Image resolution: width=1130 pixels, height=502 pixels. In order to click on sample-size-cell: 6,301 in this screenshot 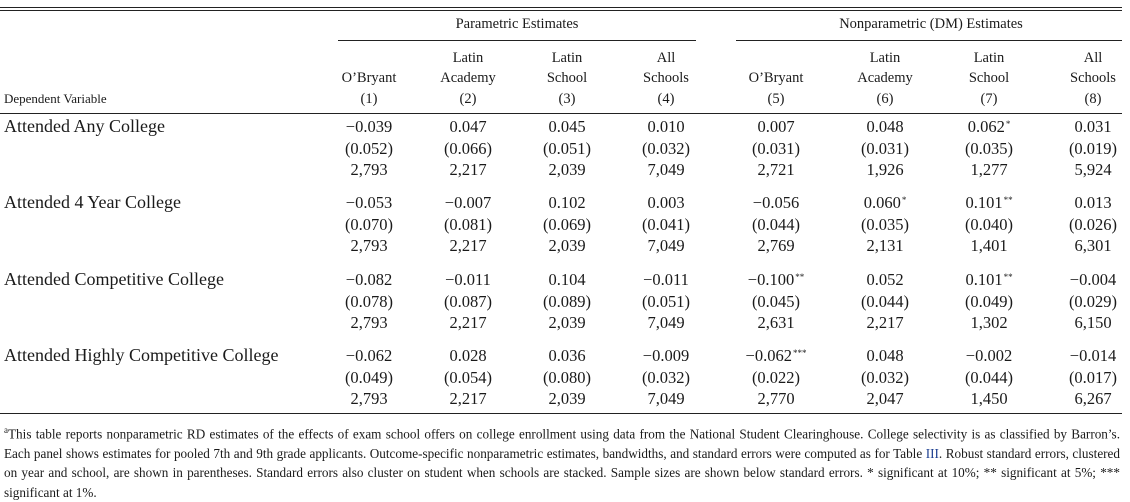, I will do `click(1093, 245)`.